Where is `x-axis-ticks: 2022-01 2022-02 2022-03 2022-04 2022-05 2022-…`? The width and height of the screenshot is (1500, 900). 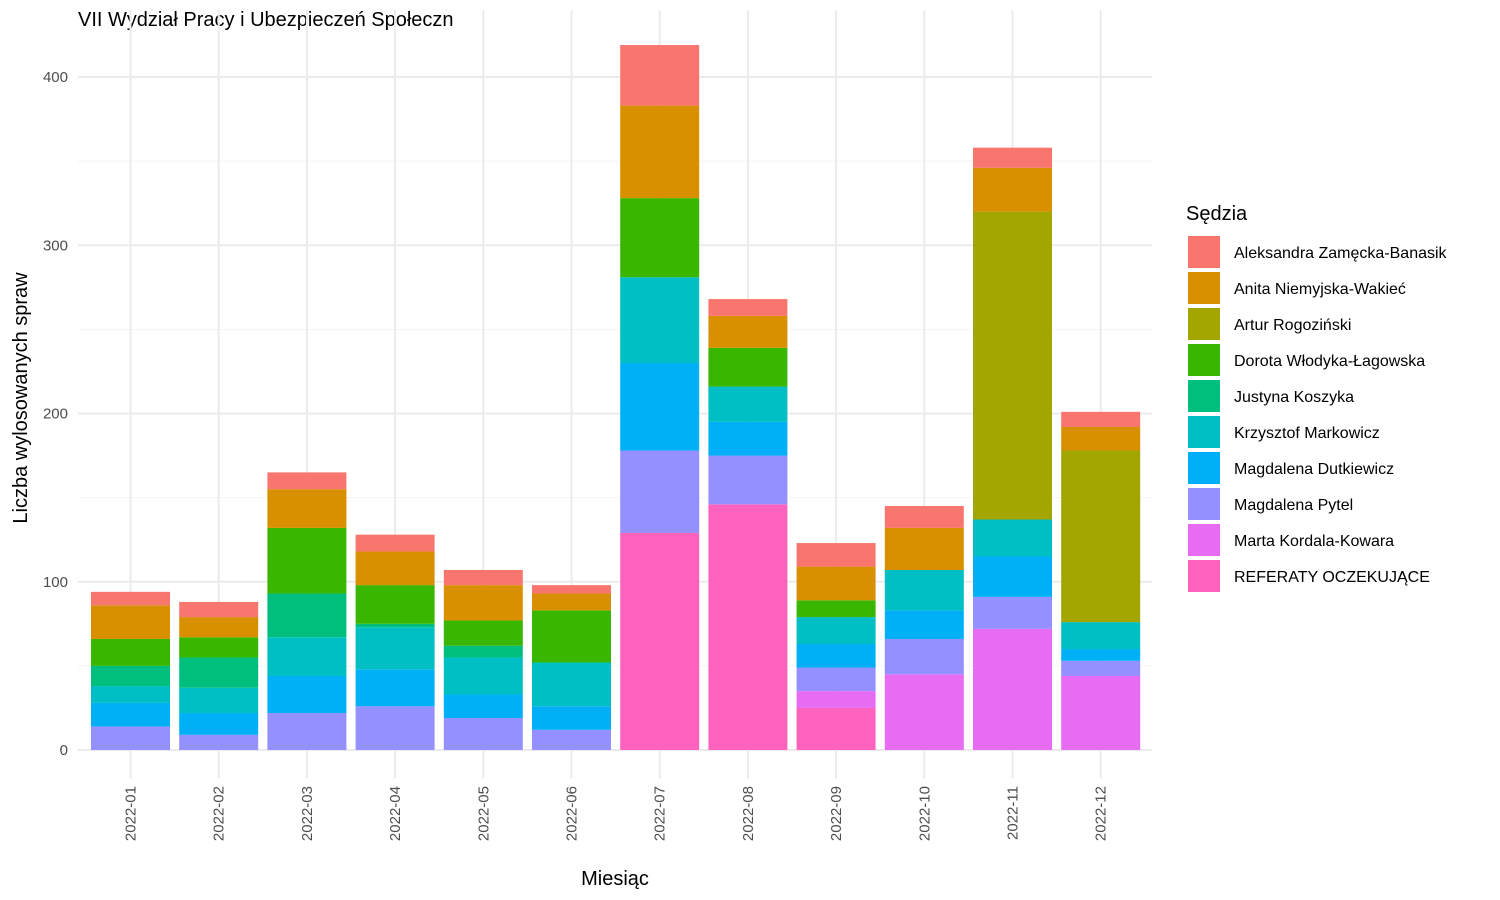 x-axis-ticks: 2022-01 2022-02 2022-03 2022-04 2022-05 2022-… is located at coordinates (616, 813).